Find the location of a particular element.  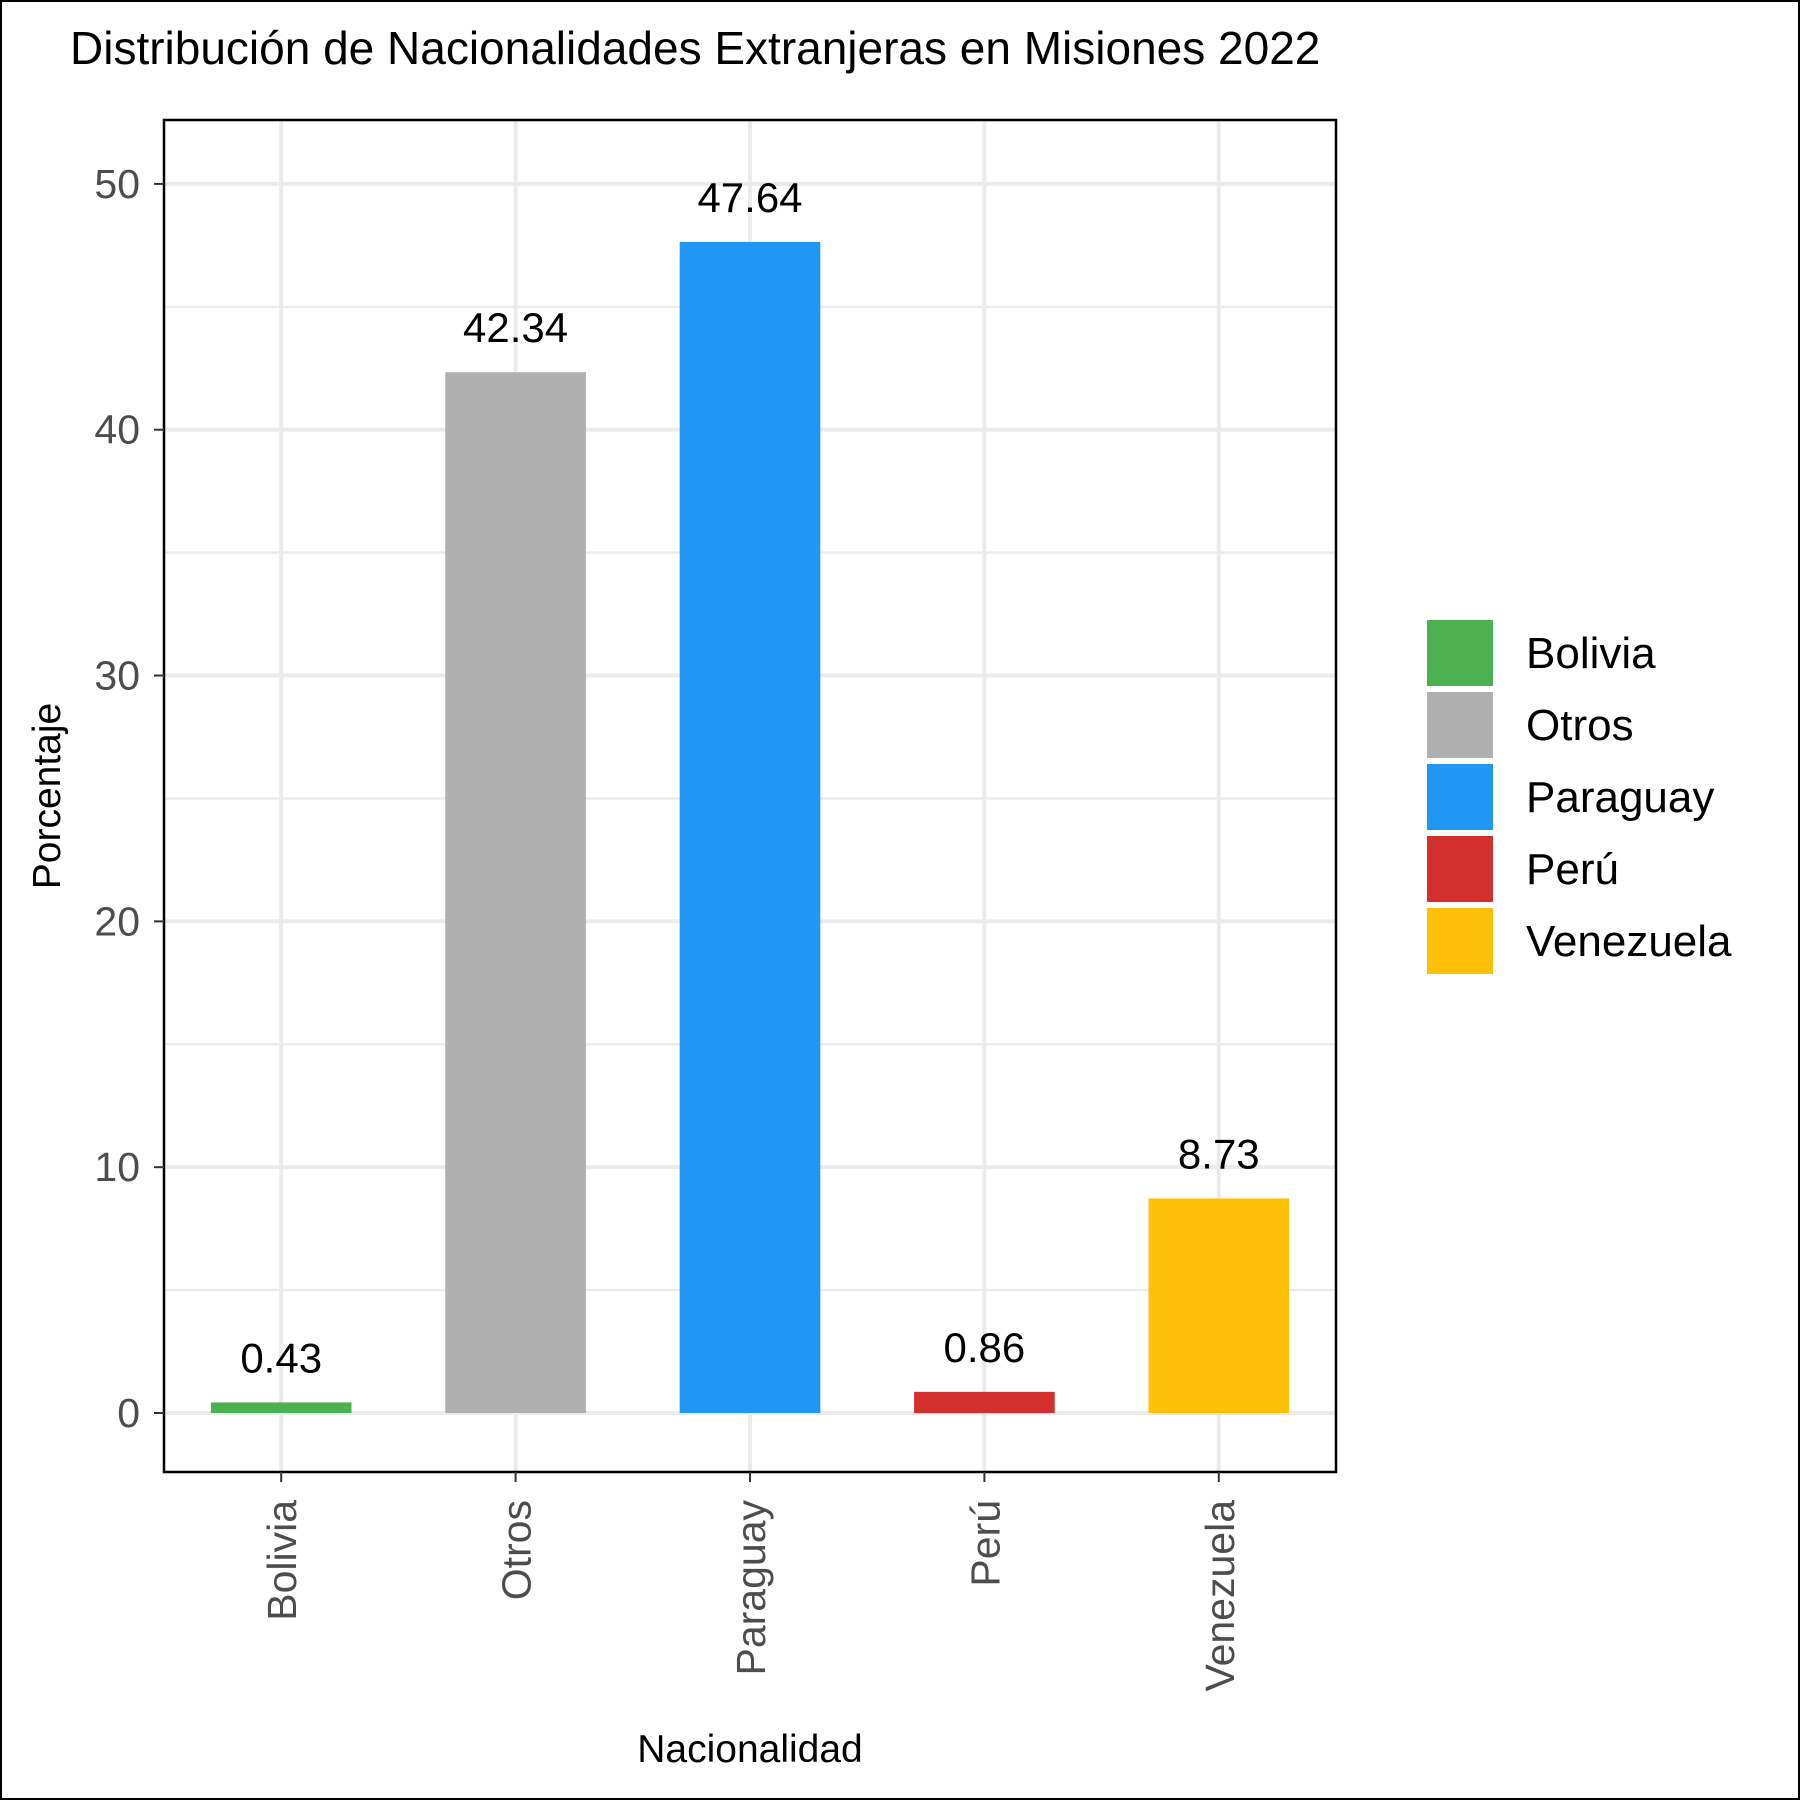

legend-label-venezuela: Venezuela is located at coordinates (1629, 941).